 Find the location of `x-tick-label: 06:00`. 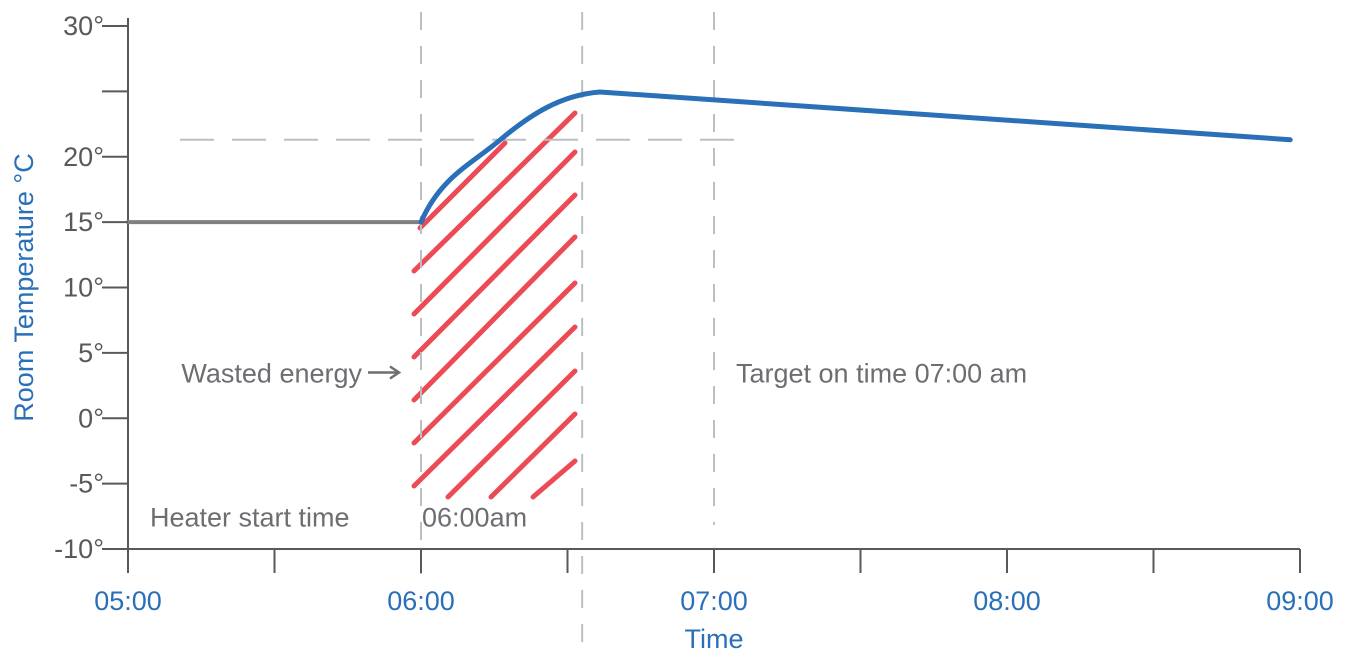

x-tick-label: 06:00 is located at coordinates (421, 601).